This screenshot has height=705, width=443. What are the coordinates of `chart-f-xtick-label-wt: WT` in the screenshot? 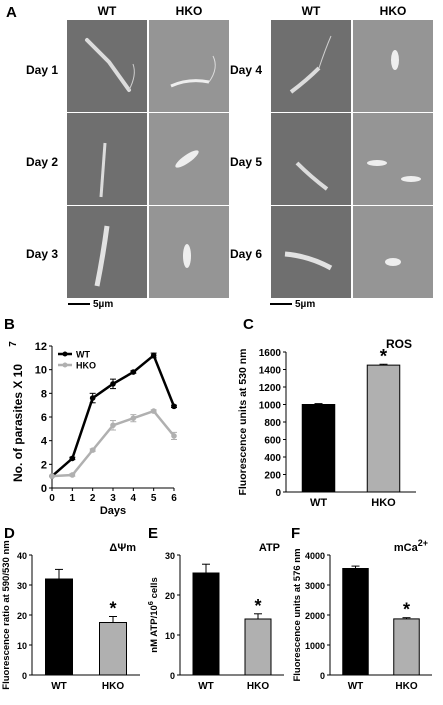 It's located at (356, 686).